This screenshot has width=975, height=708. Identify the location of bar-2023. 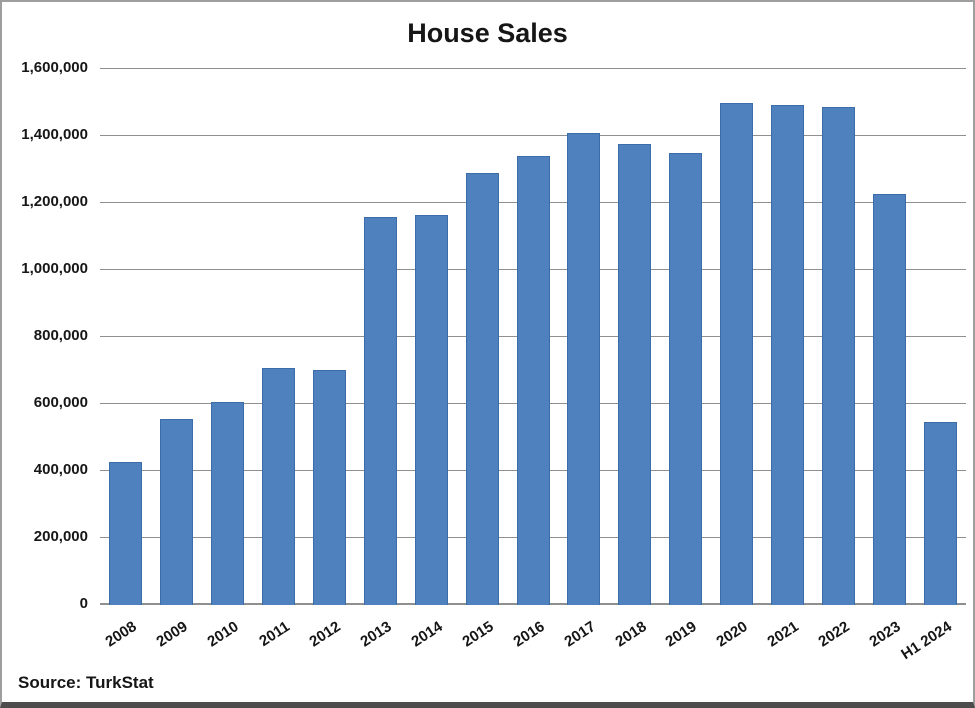
(889, 399).